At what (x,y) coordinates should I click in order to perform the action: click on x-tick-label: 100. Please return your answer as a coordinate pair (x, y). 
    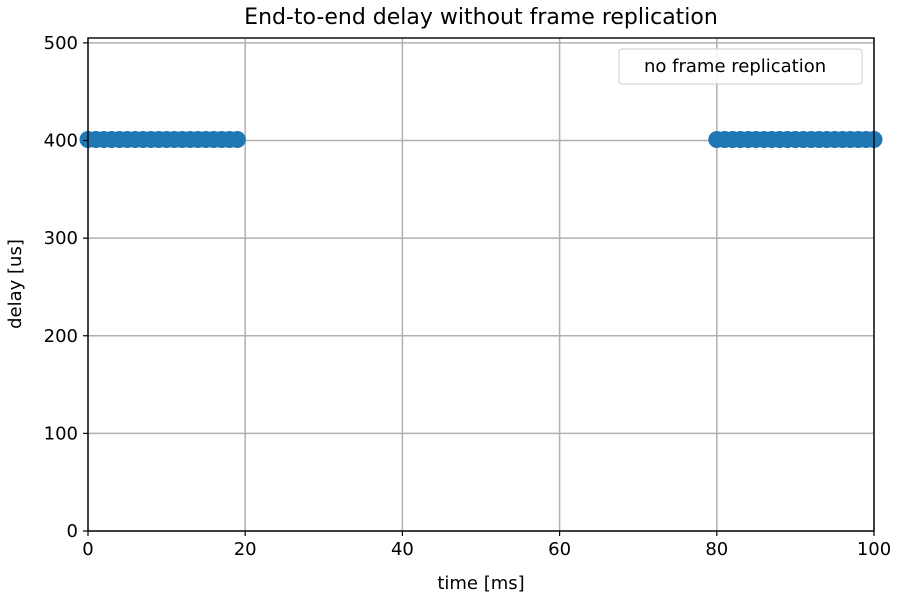
    Looking at the image, I should click on (874, 549).